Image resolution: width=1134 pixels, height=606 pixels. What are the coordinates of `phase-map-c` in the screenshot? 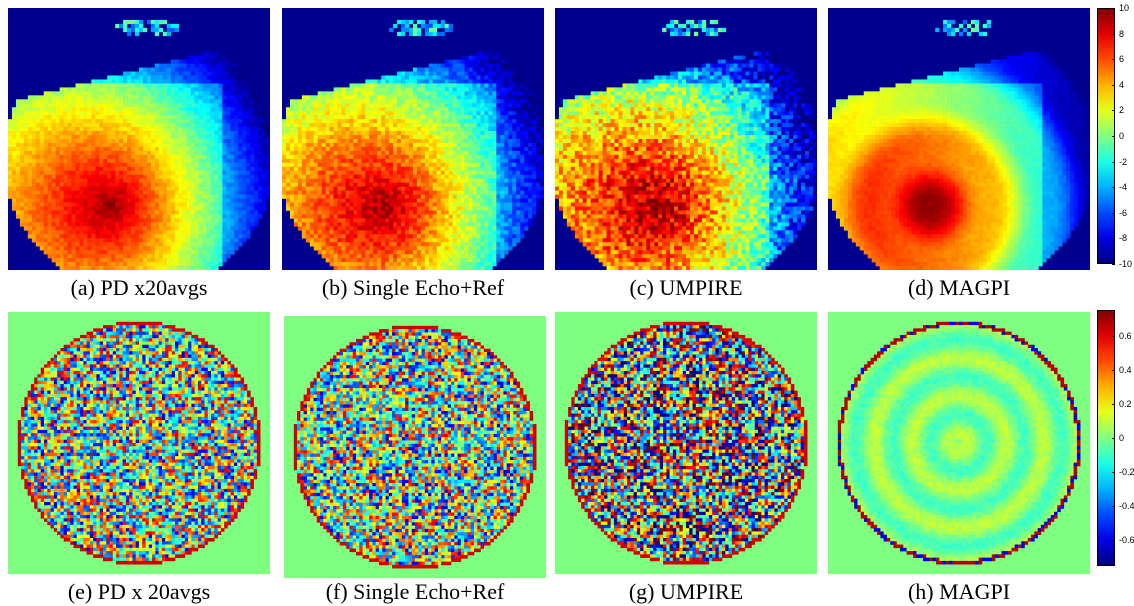 It's located at (686, 139).